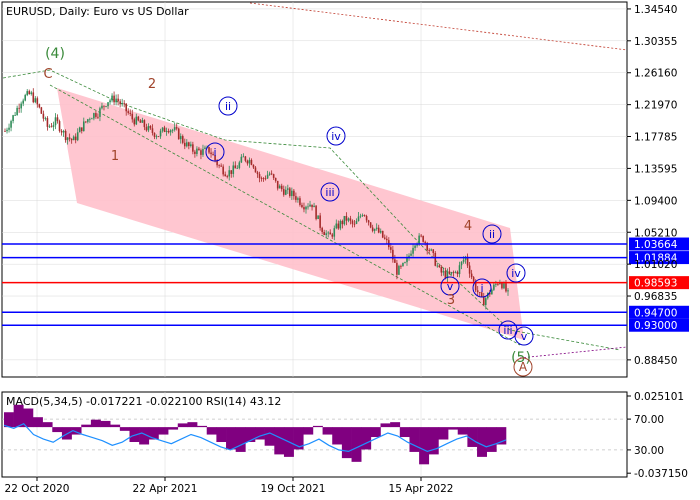 The image size is (700, 500). I want to click on price-tick-label: 1.01020, so click(655, 265).